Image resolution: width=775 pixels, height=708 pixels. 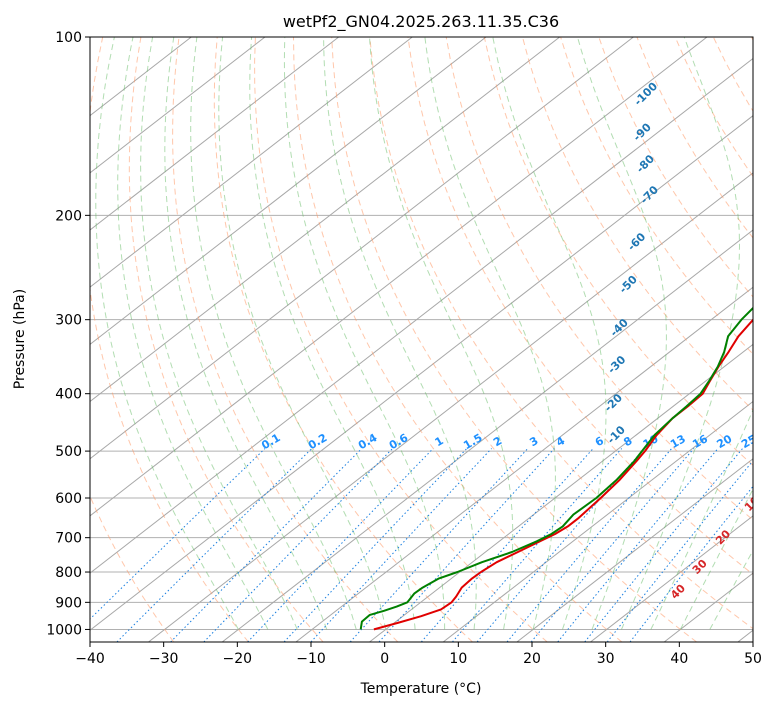 What do you see at coordinates (458, 659) in the screenshot?
I see `x-tick-label: 10` at bounding box center [458, 659].